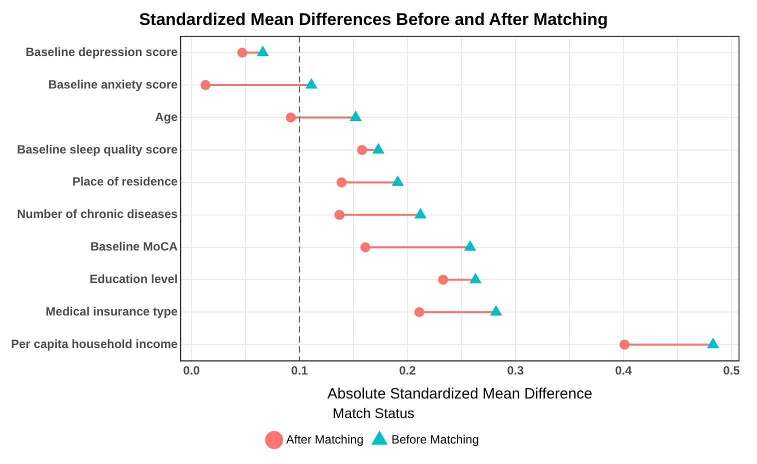  I want to click on x-tick-label: 0.2, so click(407, 370).